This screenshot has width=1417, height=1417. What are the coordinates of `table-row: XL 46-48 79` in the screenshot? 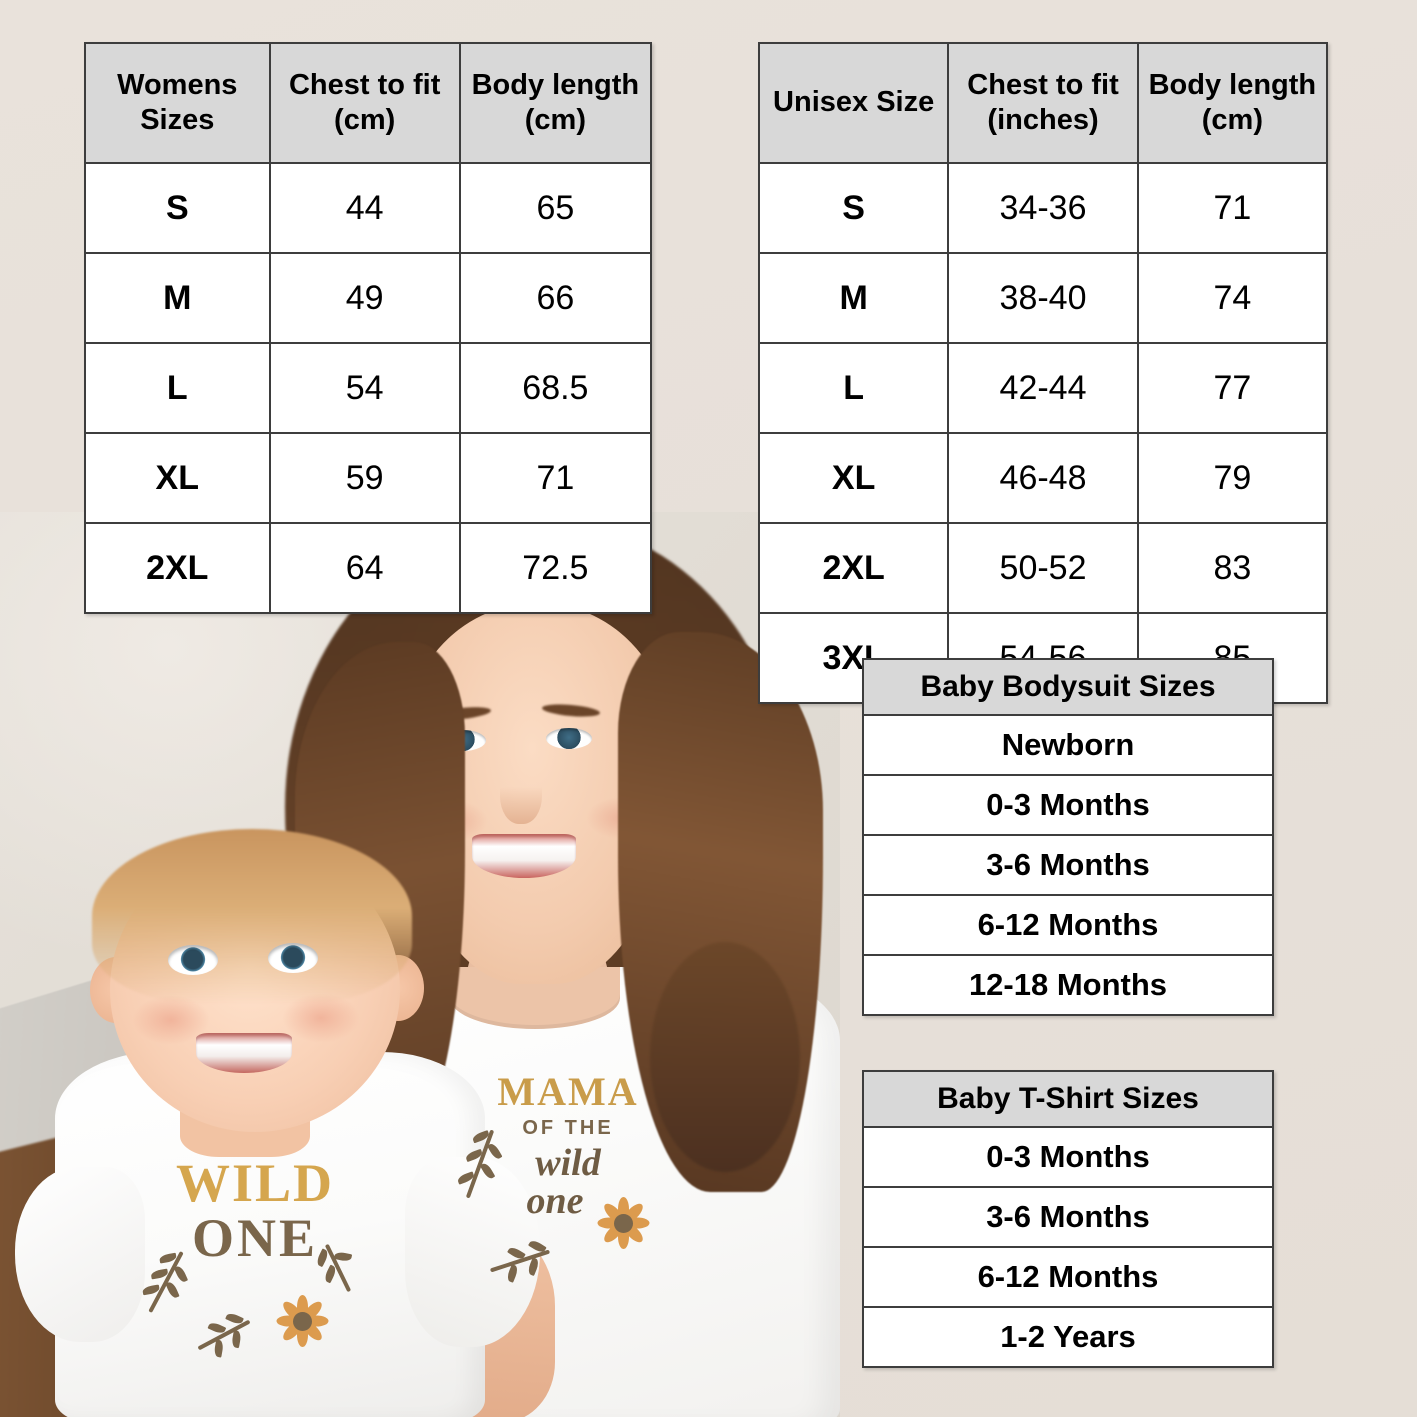 It's located at (1043, 478).